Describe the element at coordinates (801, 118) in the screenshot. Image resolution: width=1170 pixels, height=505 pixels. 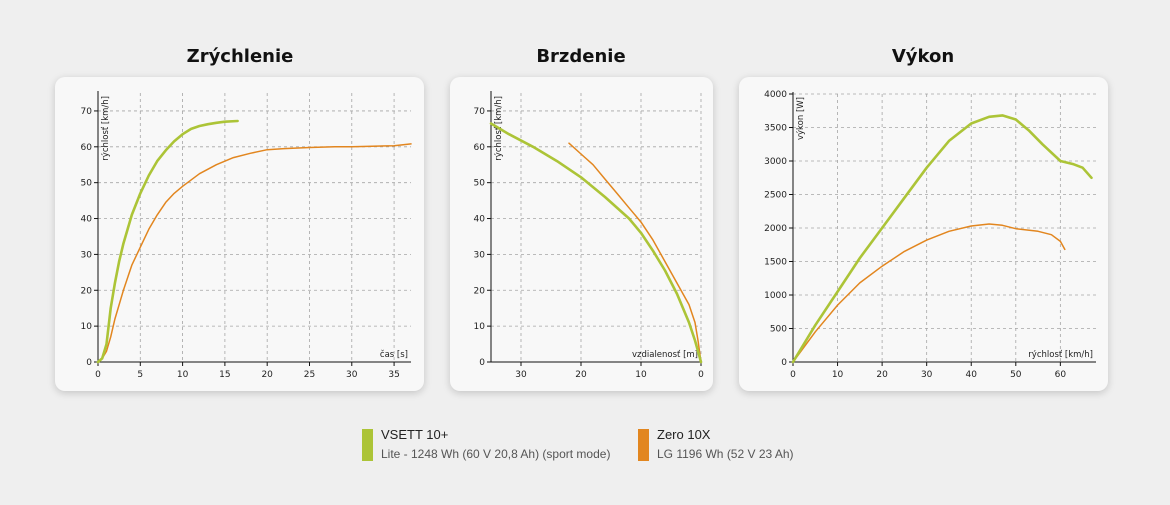
I see `power-y-axis-label: výkon [W]` at that location.